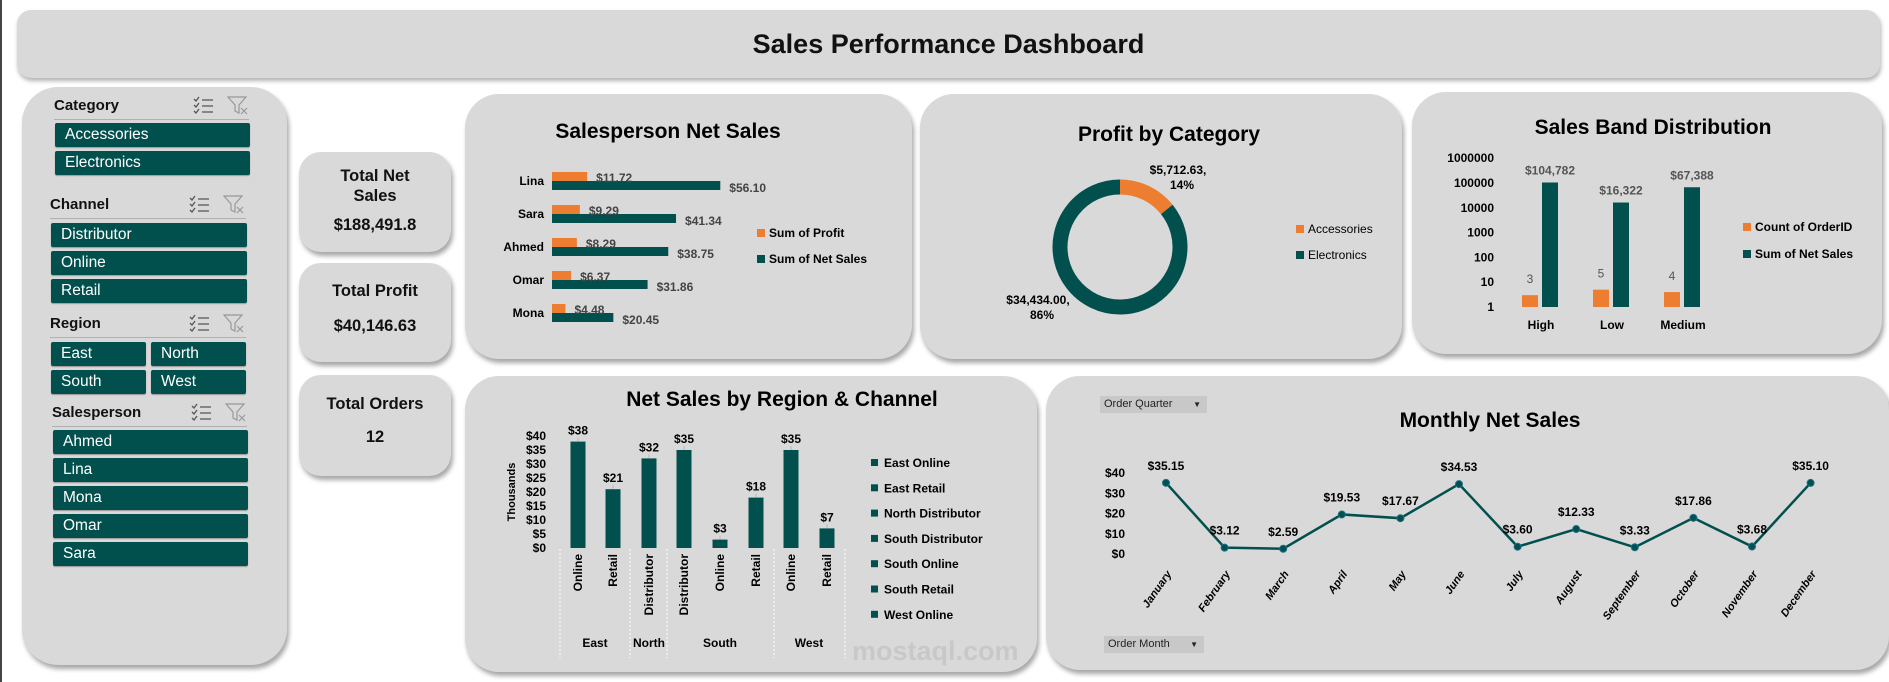 This screenshot has width=1889, height=682. What do you see at coordinates (149, 263) in the screenshot?
I see `slicer-item-online: Online` at bounding box center [149, 263].